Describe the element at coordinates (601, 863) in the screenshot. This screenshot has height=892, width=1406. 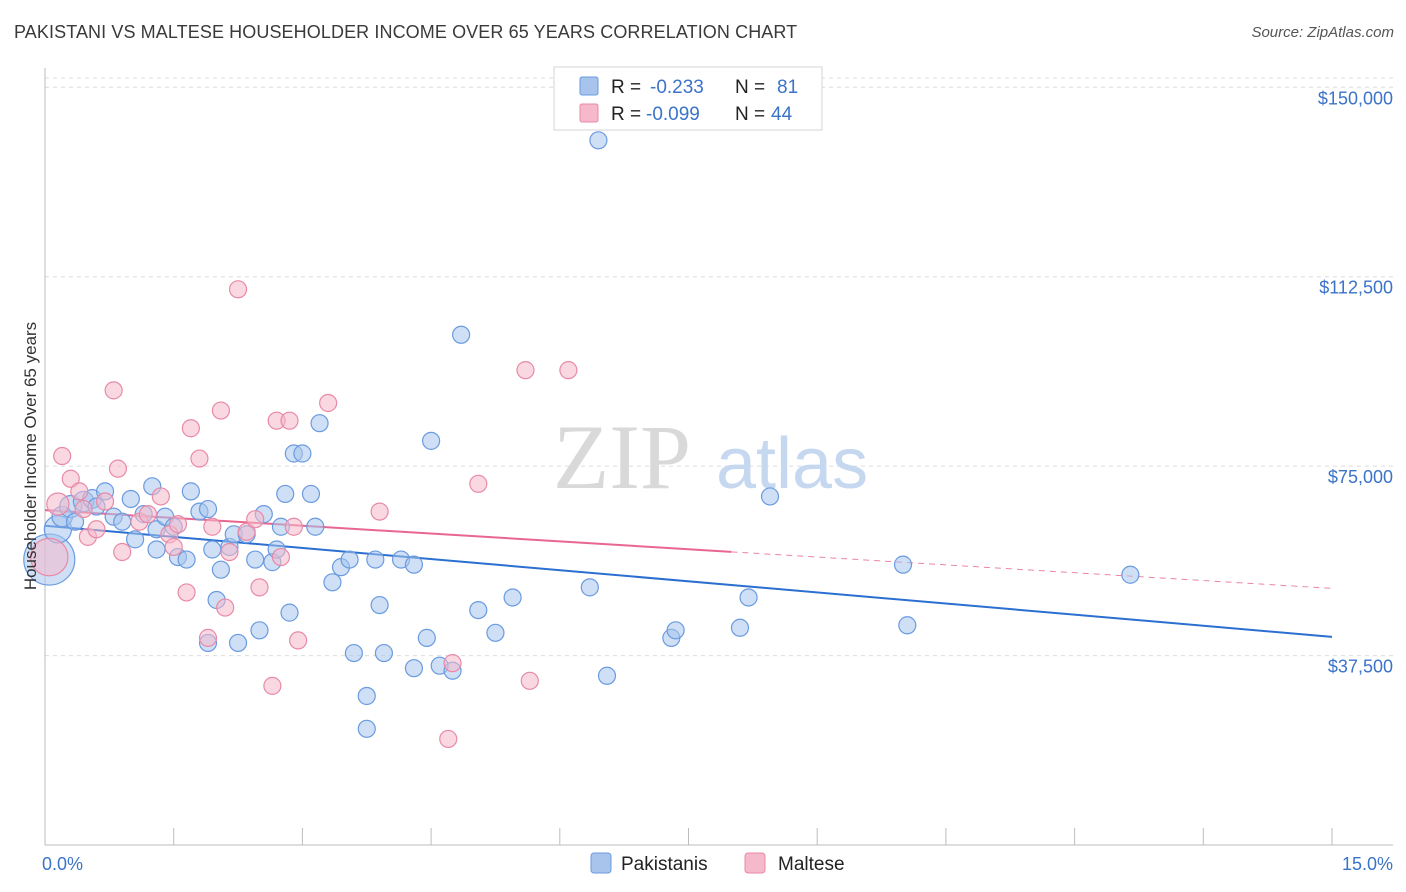
I see `bottom-legend-swatch-pakistanis` at that location.